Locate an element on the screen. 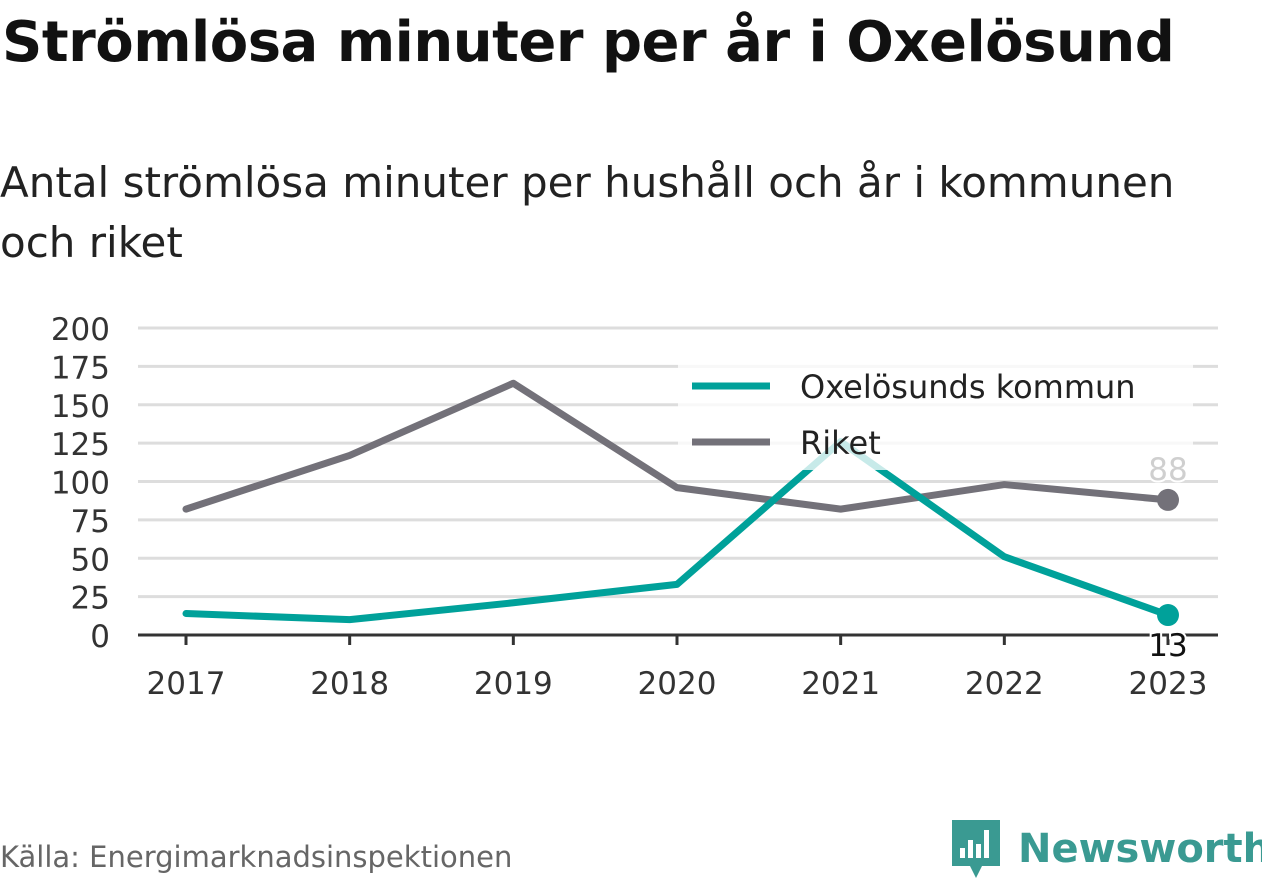 The width and height of the screenshot is (1262, 880). x-tick-label: 2019 is located at coordinates (513, 684).